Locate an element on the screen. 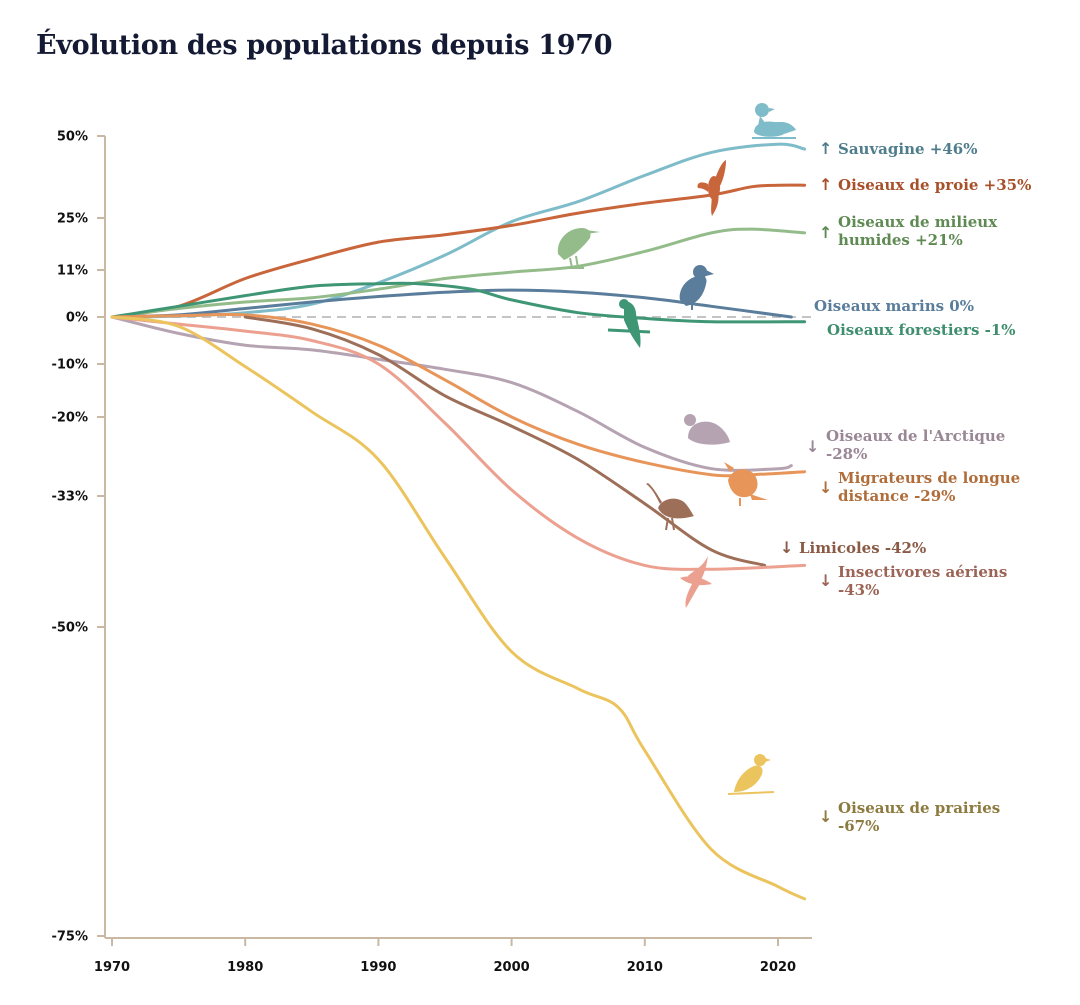 Image resolution: width=1080 pixels, height=1005 pixels. series-label-line: Sauvagine +46% is located at coordinates (907, 149).